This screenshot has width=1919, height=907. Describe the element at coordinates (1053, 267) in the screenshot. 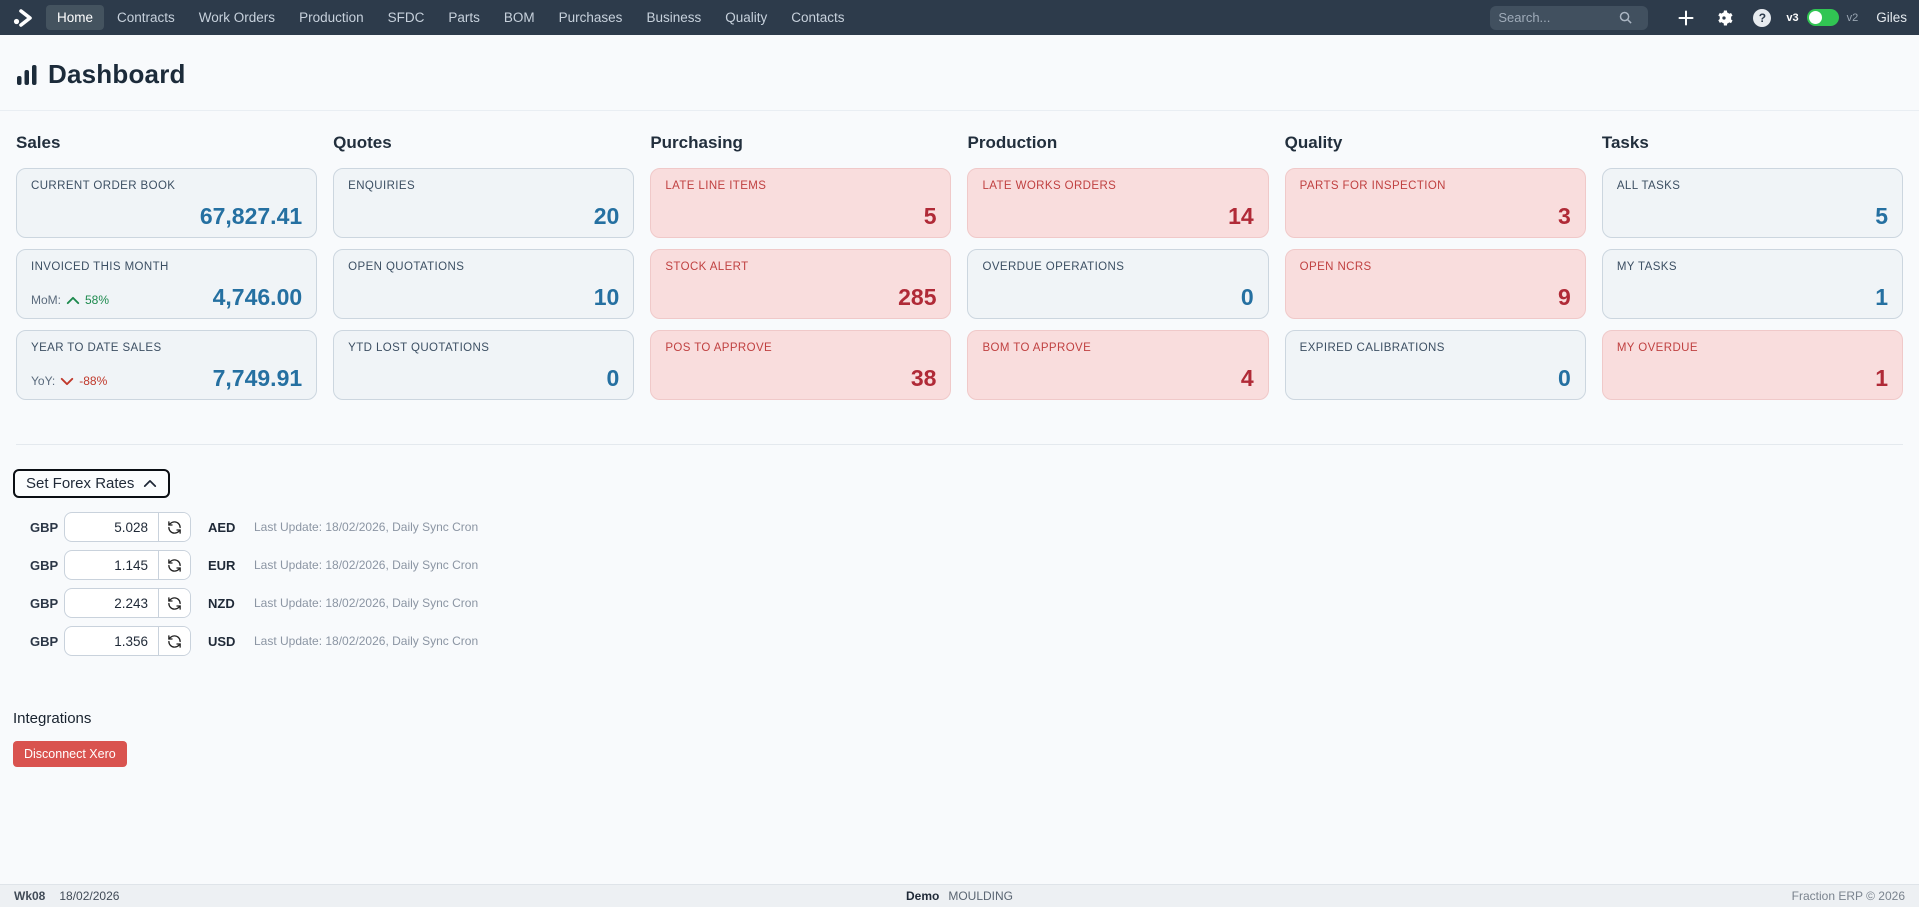

I see `card-label: OVERDUE OPERATIONS` at that location.